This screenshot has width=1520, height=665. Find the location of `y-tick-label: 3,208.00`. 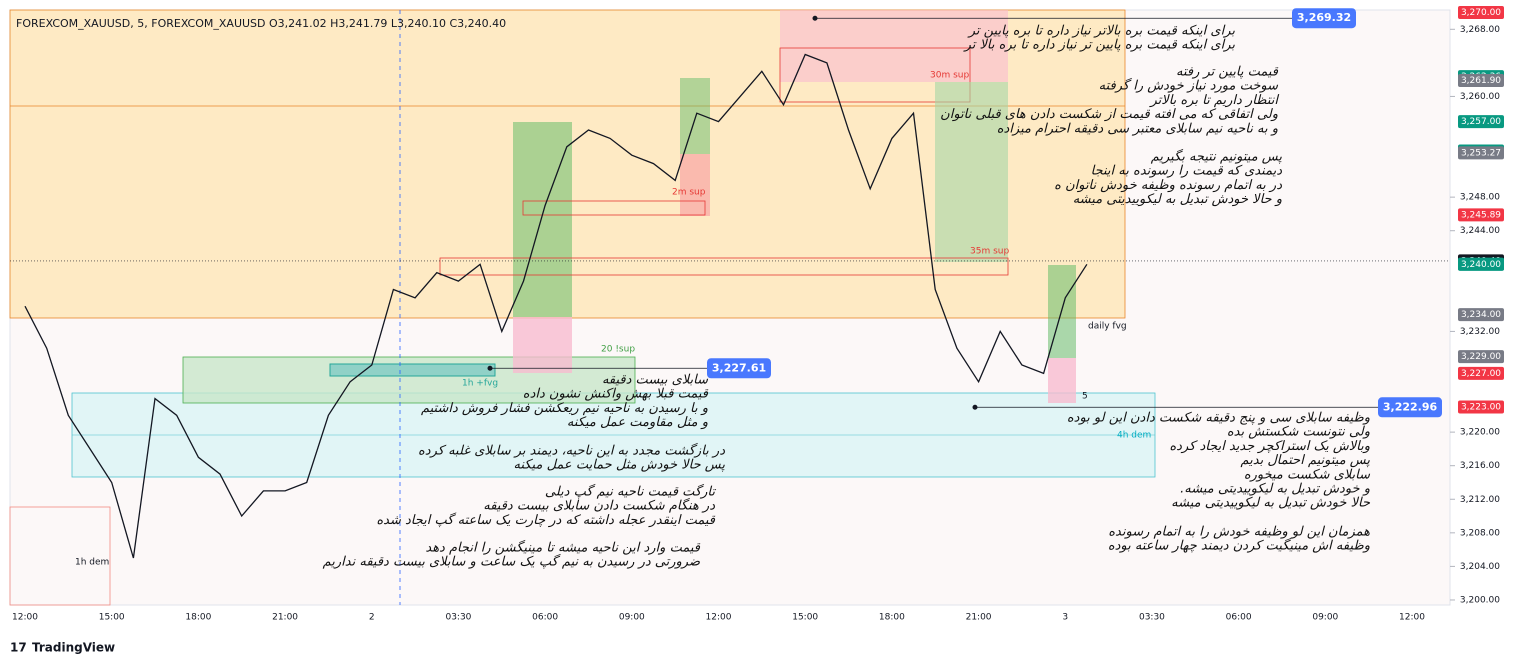

y-tick-label: 3,208.00 is located at coordinates (1480, 533).